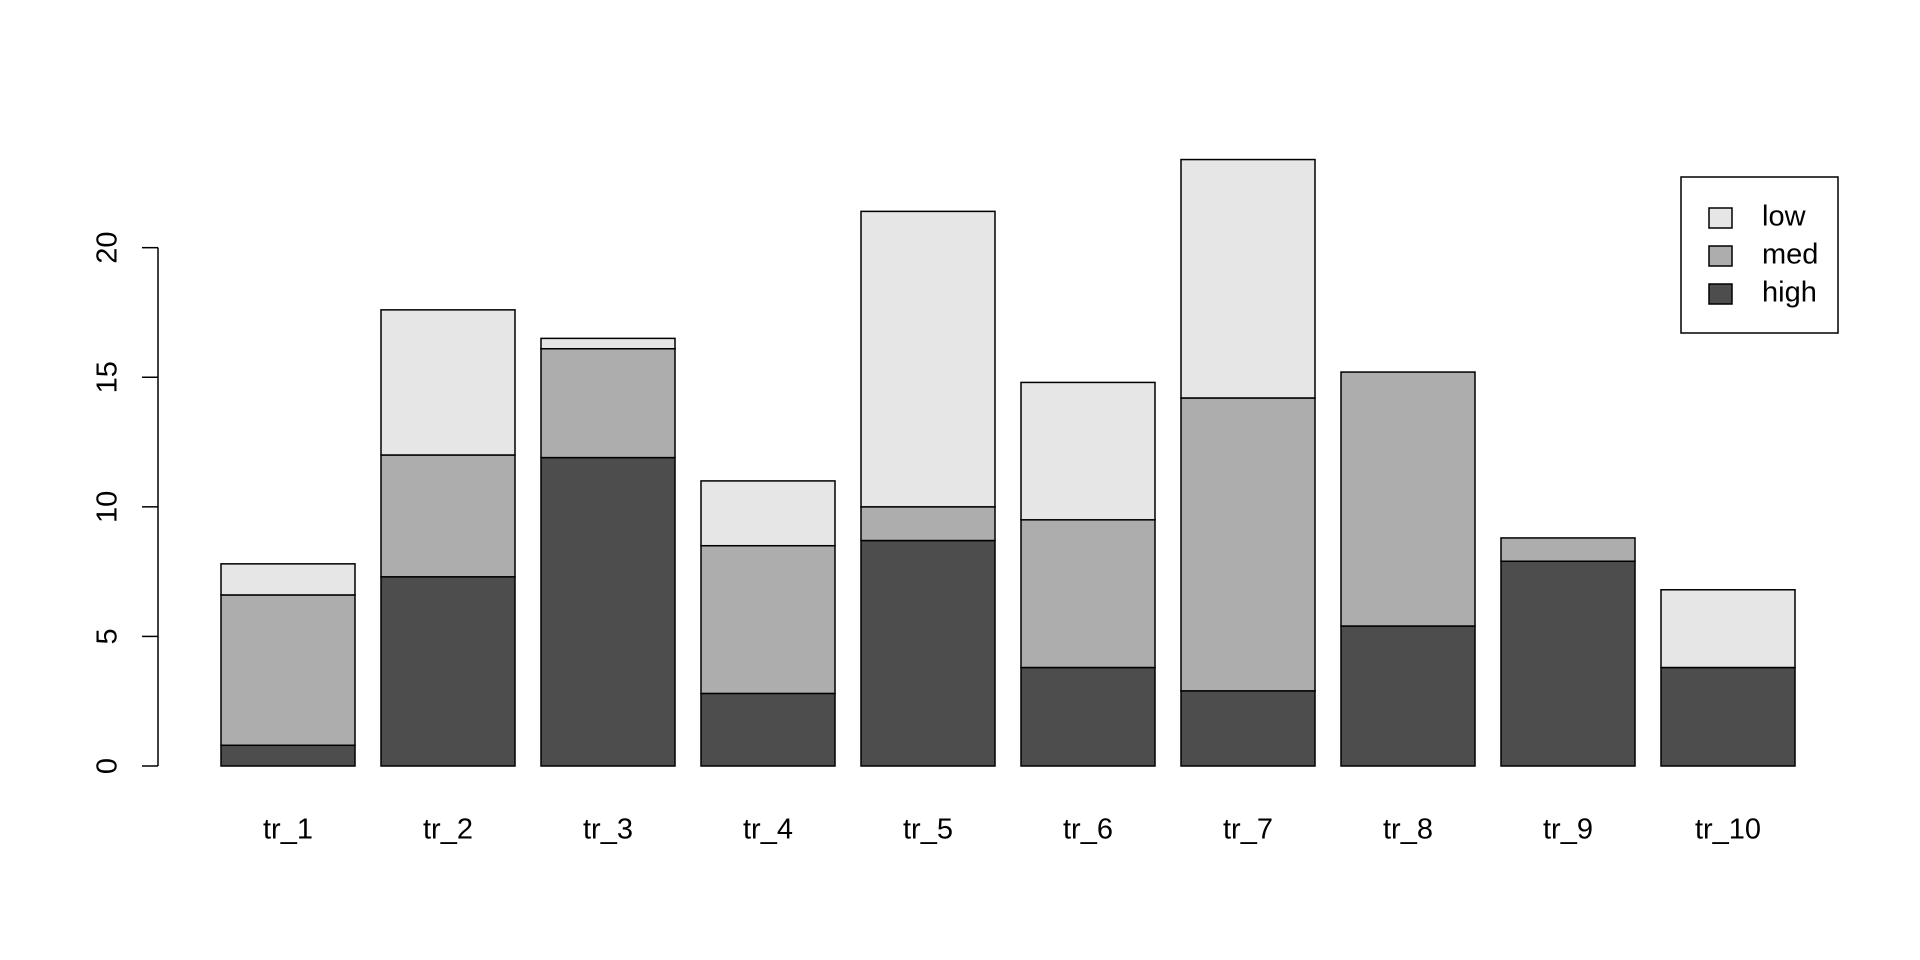 This screenshot has height=960, width=1920. What do you see at coordinates (928, 830) in the screenshot?
I see `x-tick-label: tr_5` at bounding box center [928, 830].